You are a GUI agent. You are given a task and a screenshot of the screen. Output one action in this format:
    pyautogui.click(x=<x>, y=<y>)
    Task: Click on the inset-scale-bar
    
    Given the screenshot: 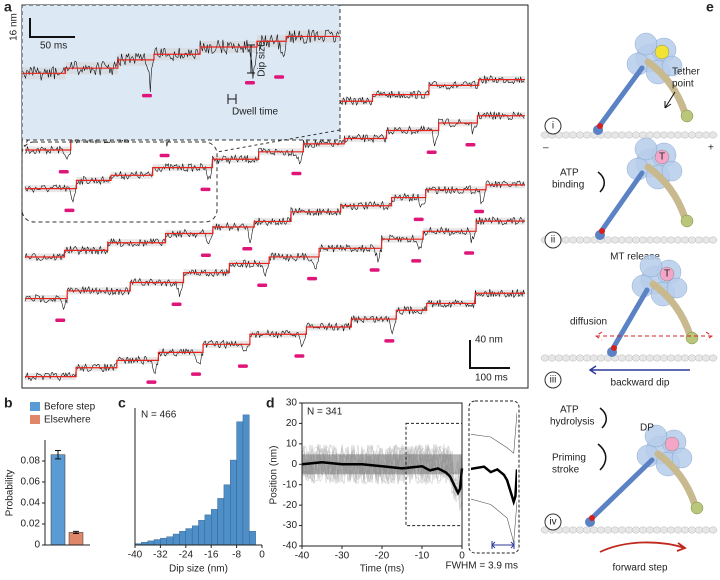 What is the action you would take?
    pyautogui.click(x=52, y=28)
    